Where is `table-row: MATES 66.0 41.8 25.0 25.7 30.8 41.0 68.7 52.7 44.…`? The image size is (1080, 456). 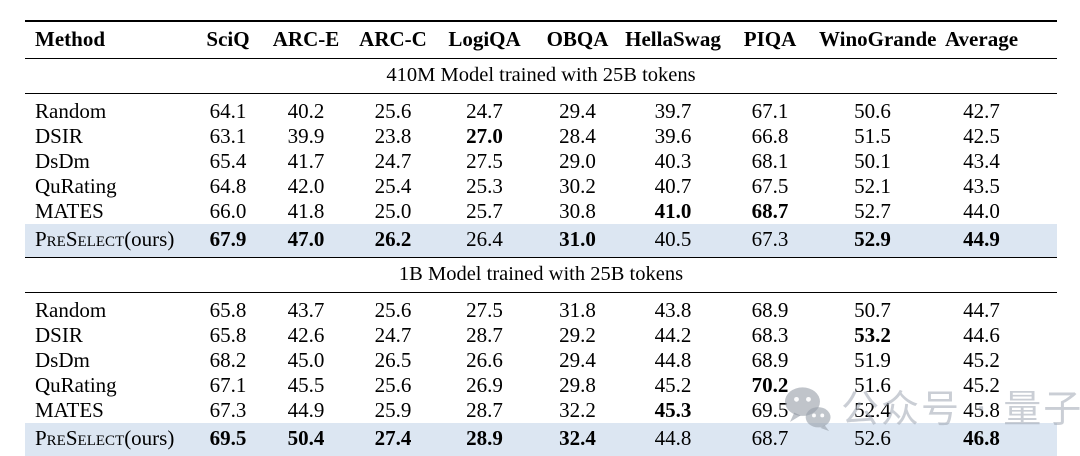
table-row: MATES 66.0 41.8 25.0 25.7 30.8 41.0 68.7 52.7 44.… is located at coordinates (541, 211).